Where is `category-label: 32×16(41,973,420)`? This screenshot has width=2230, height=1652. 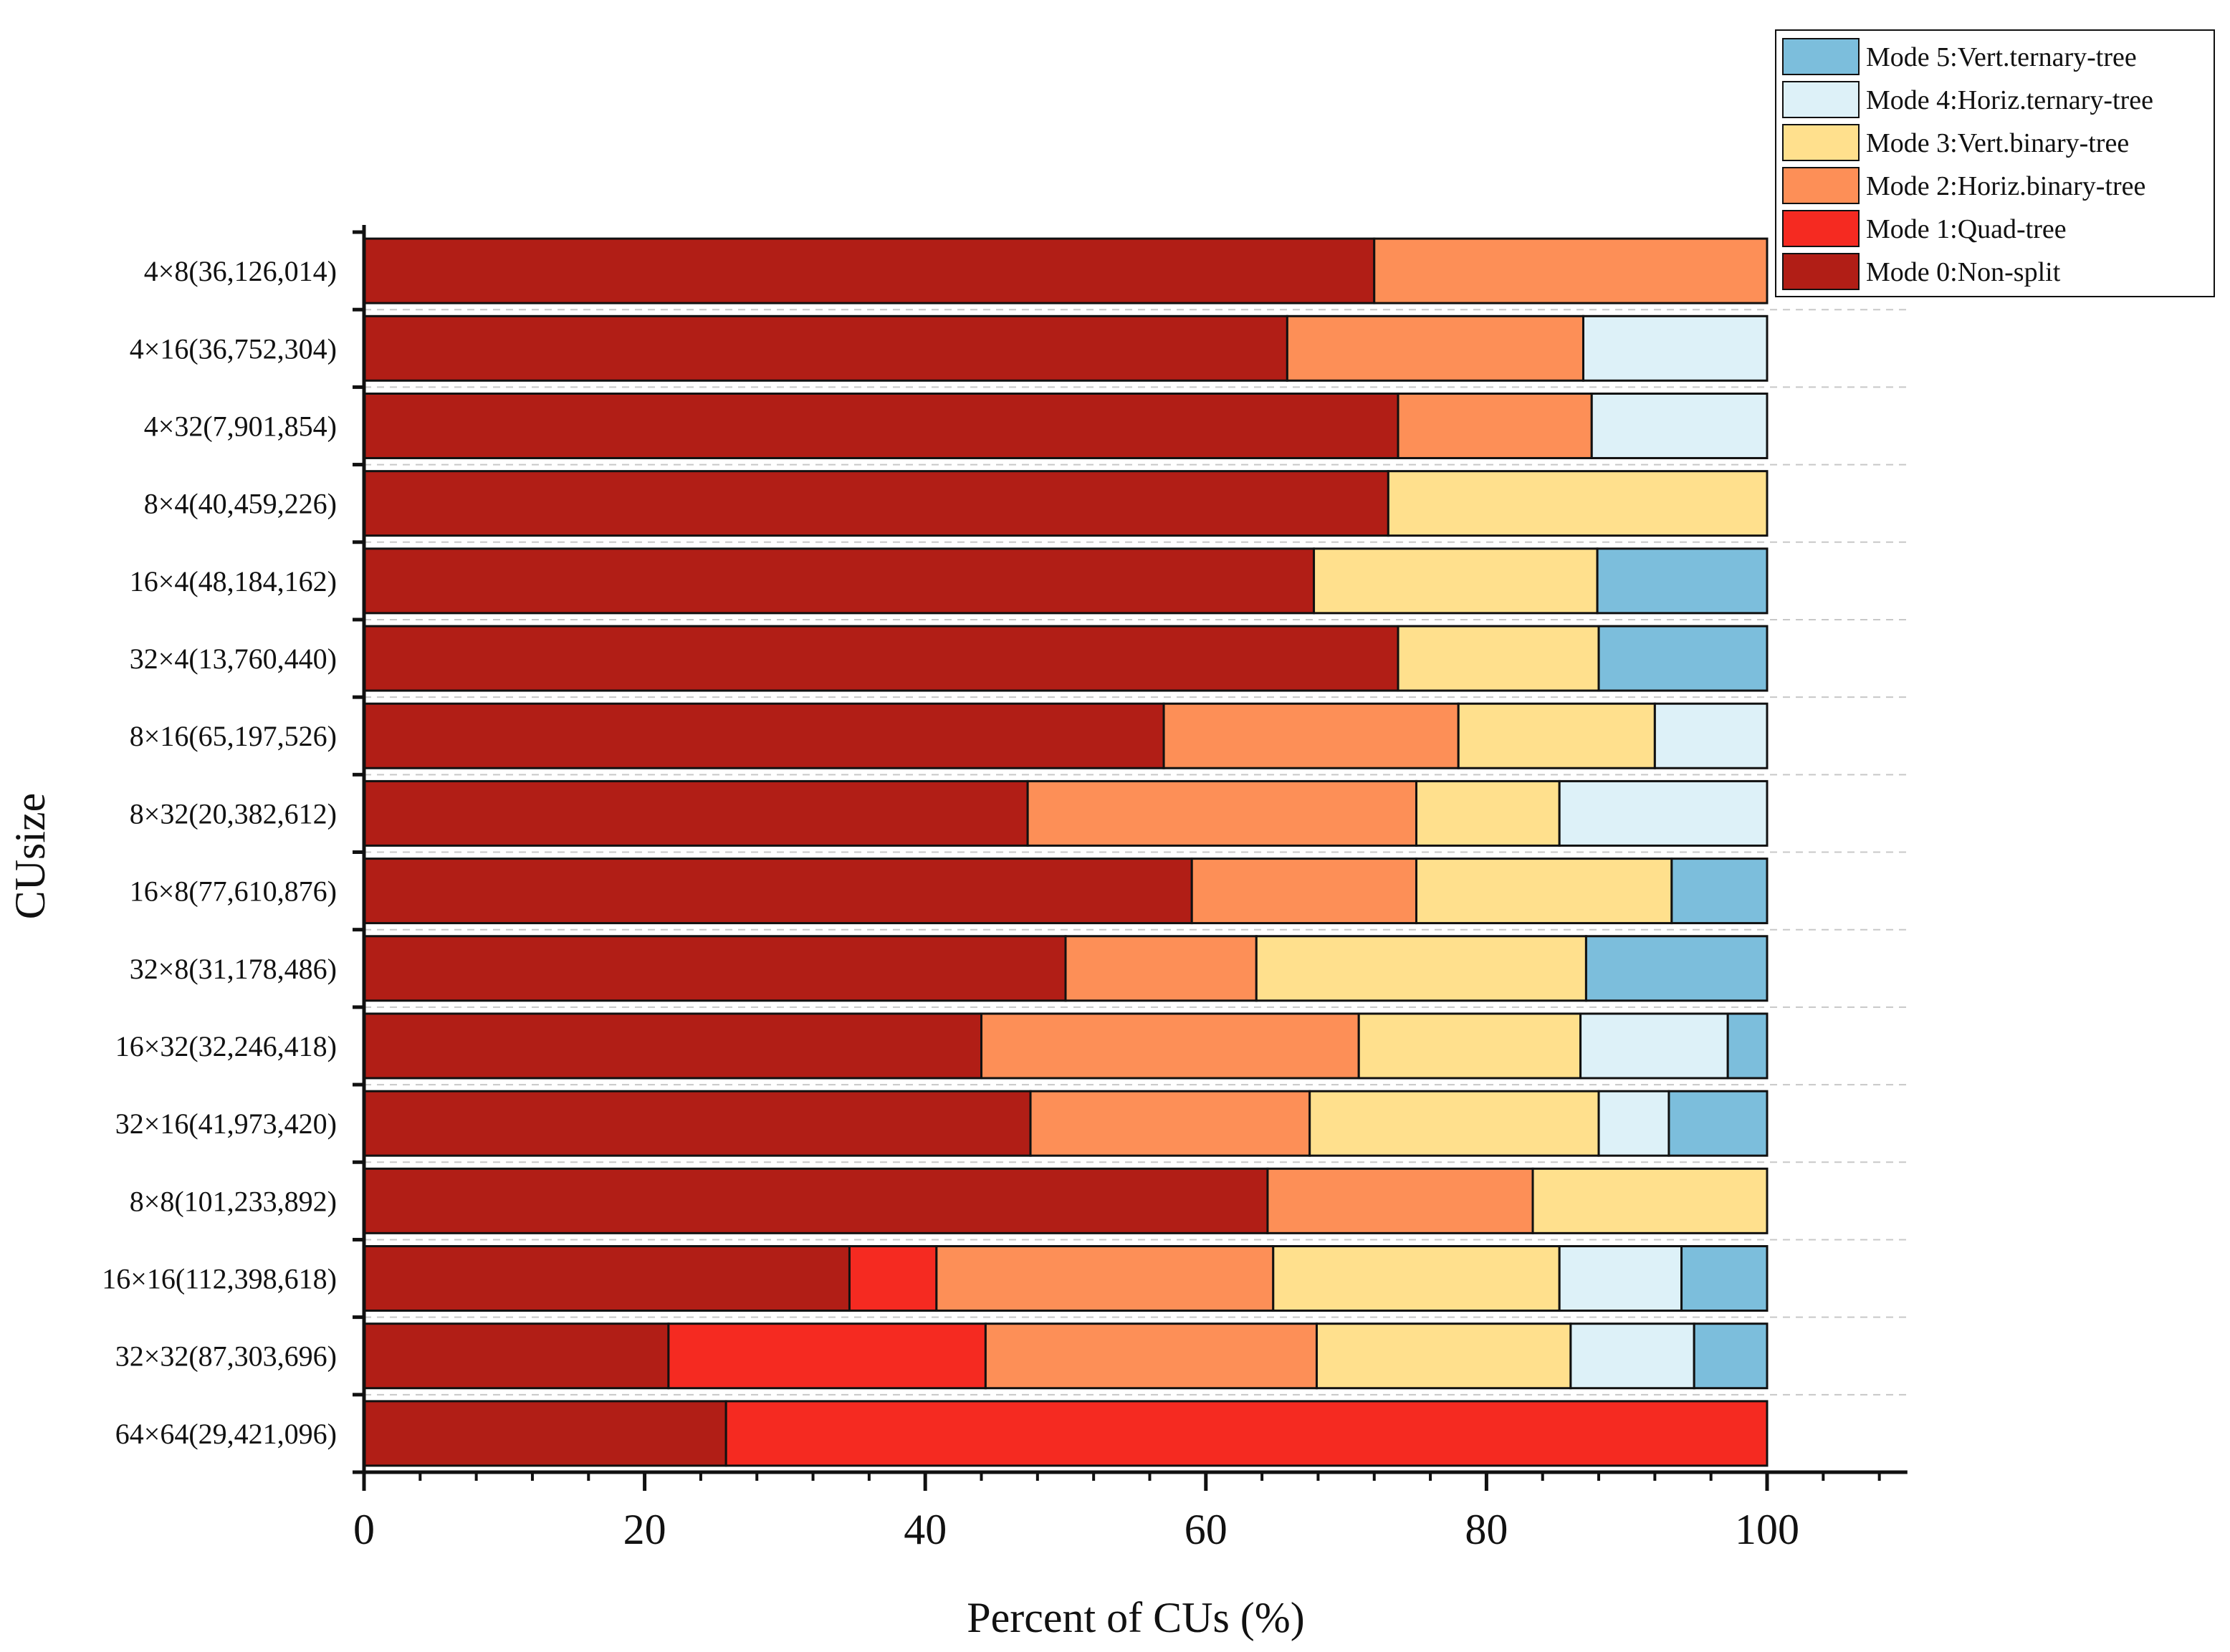
category-label: 32×16(41,973,420) is located at coordinates (226, 1124).